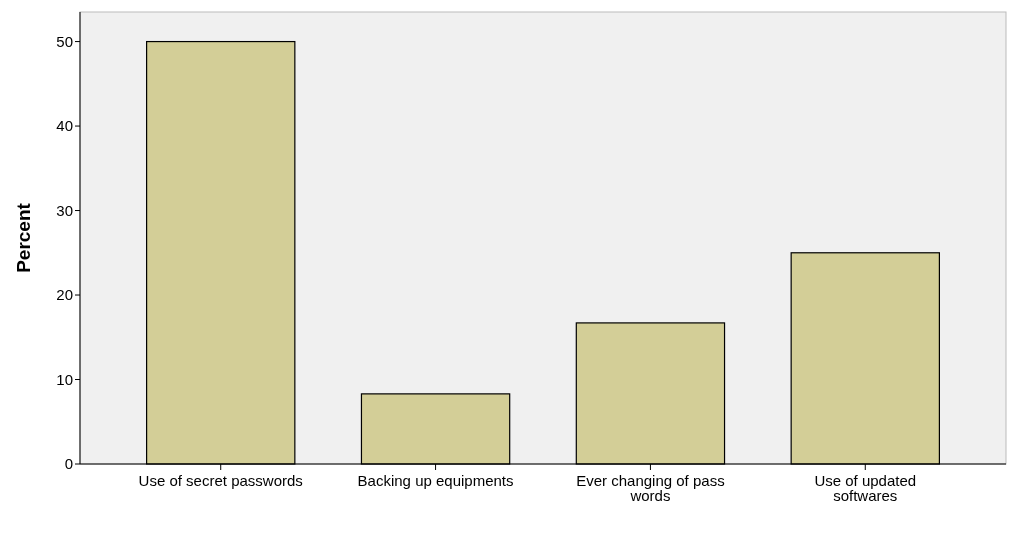  What do you see at coordinates (650, 488) in the screenshot?
I see `x-tick-label: Ever changing of pass words` at bounding box center [650, 488].